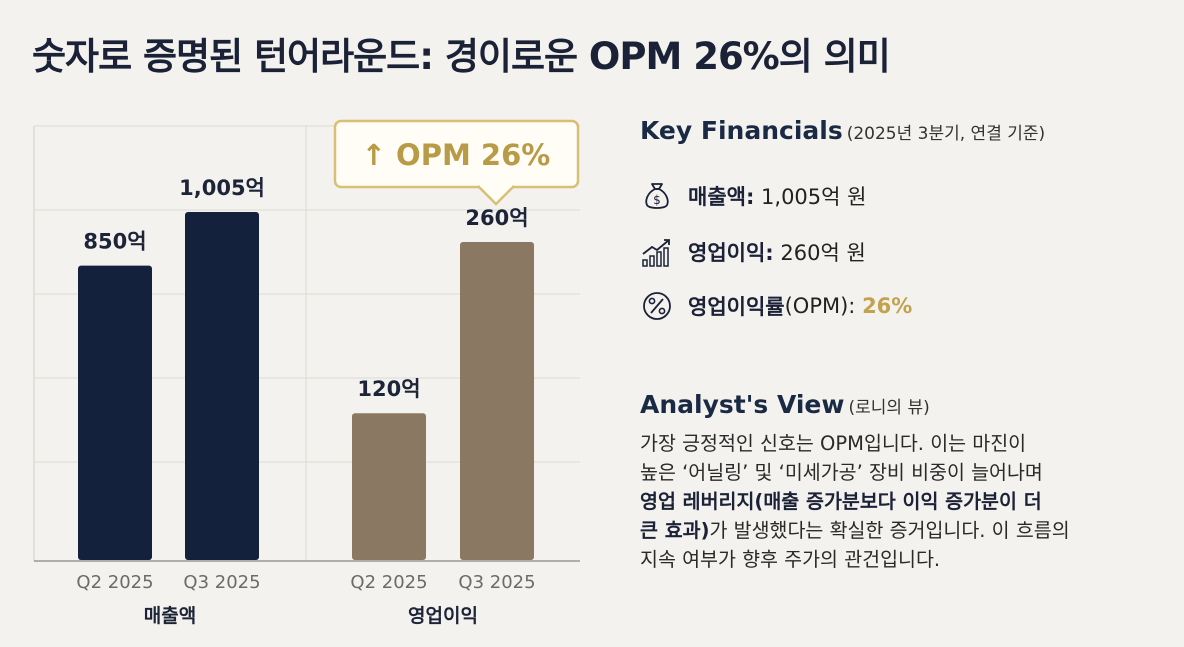  What do you see at coordinates (741, 130) in the screenshot?
I see `key-financials-heading: Key Financials` at bounding box center [741, 130].